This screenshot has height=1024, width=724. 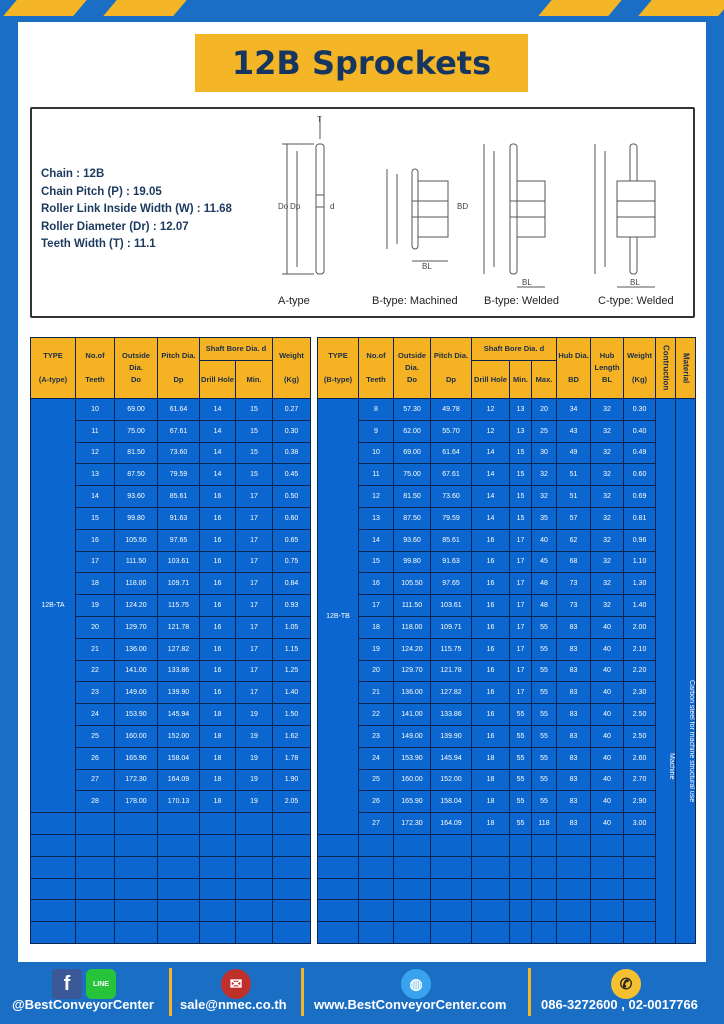 What do you see at coordinates (291, 693) in the screenshot?
I see `table-cell: 1.40` at bounding box center [291, 693].